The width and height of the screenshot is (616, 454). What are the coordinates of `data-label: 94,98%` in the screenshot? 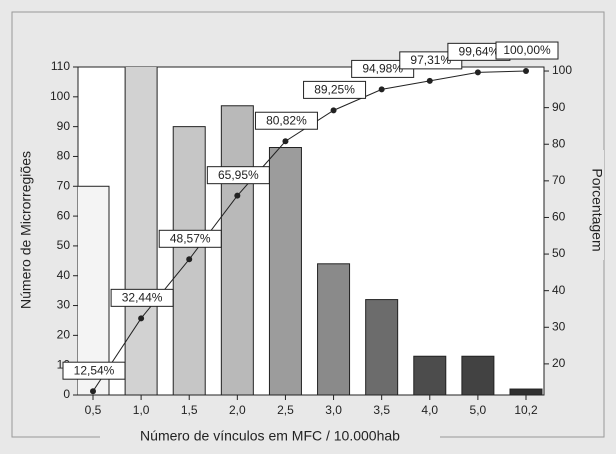 It's located at (382, 69).